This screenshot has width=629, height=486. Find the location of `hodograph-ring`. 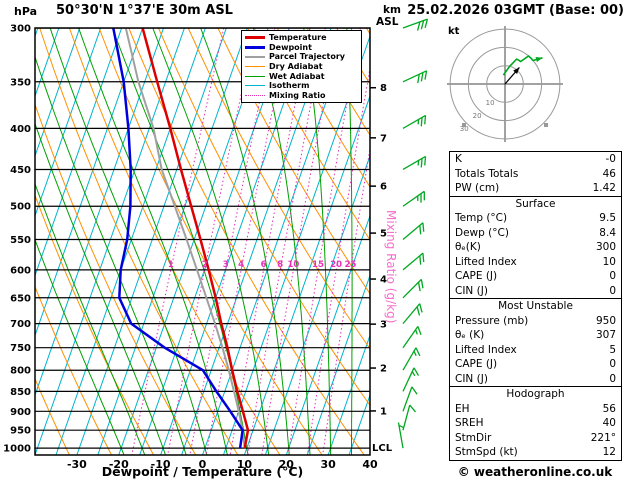

hodograph-ring is located at coordinates (505, 84).